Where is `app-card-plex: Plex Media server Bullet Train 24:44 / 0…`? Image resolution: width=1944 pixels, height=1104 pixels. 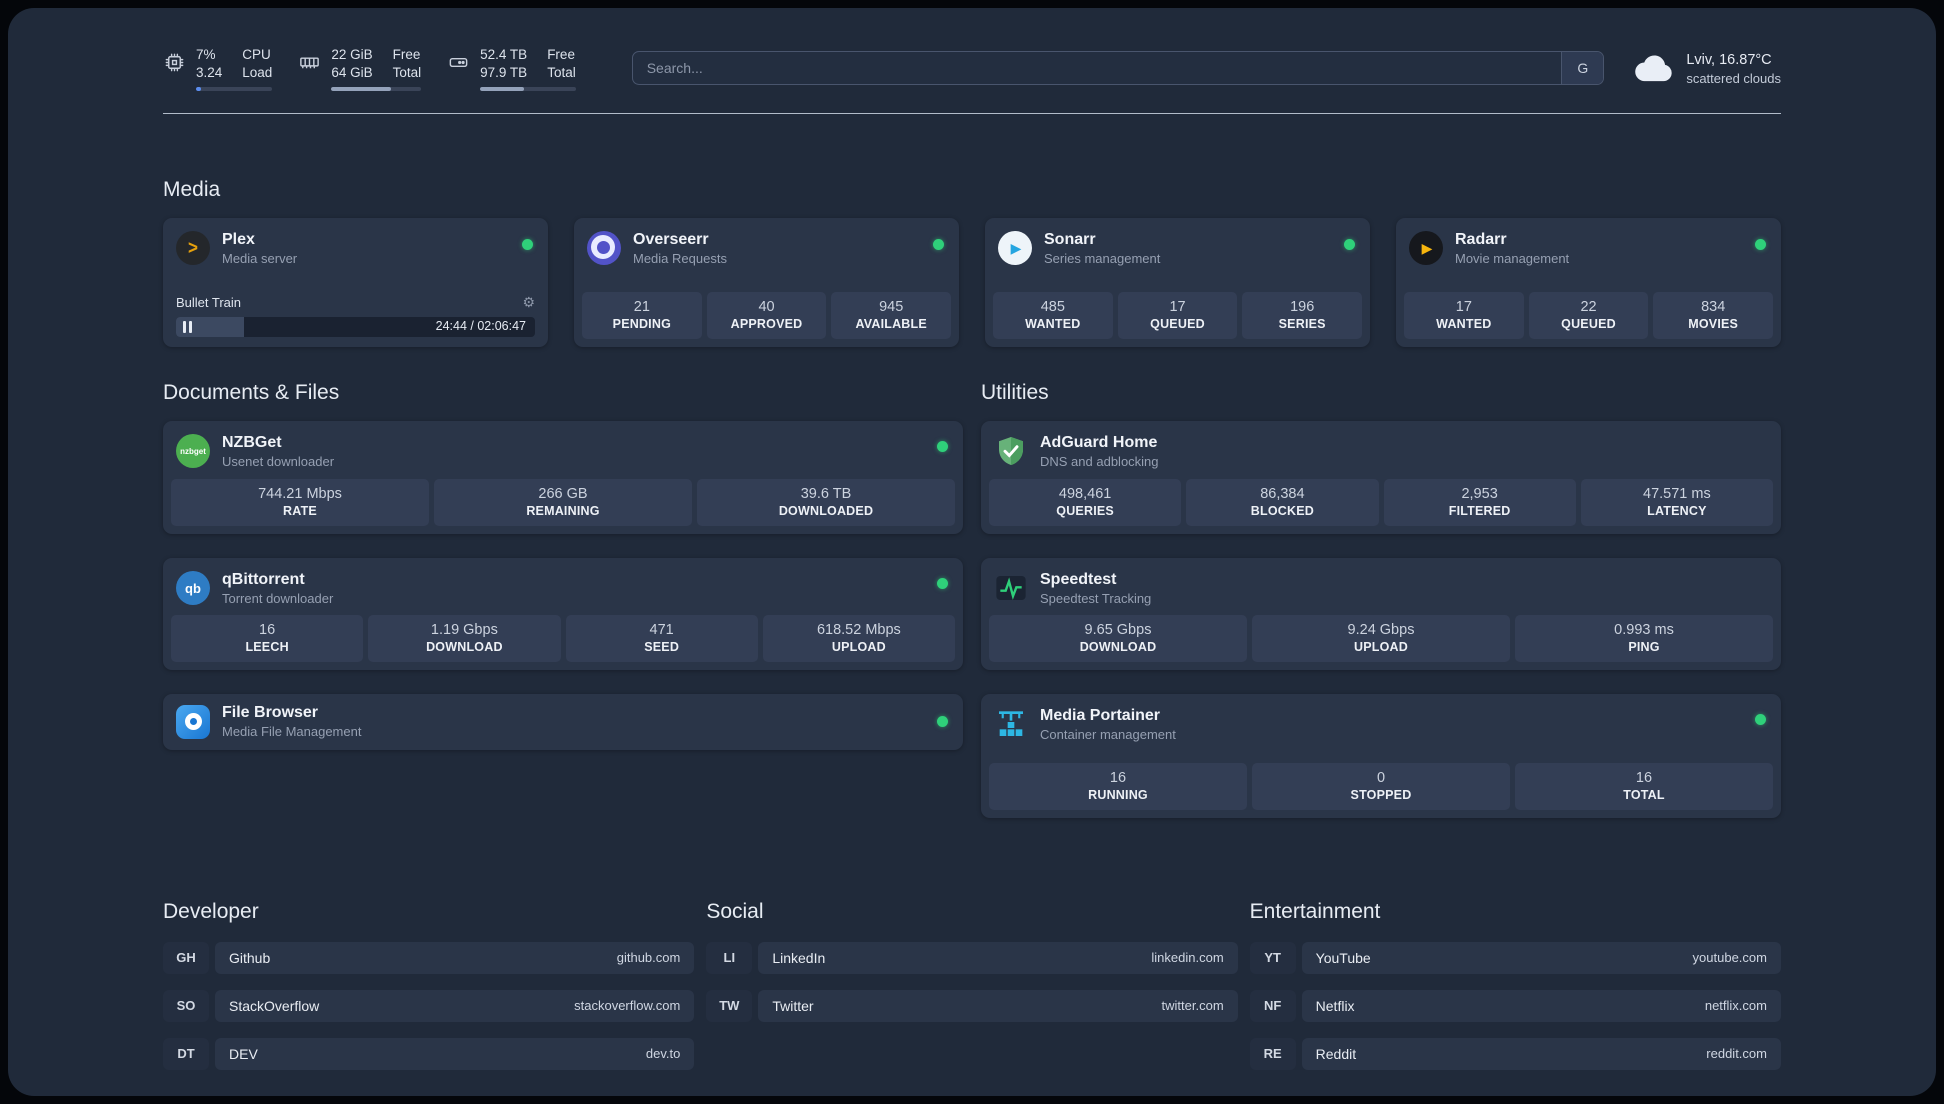
app-card-plex: Plex Media server Bullet Train 24:44 / 0… is located at coordinates (355, 282).